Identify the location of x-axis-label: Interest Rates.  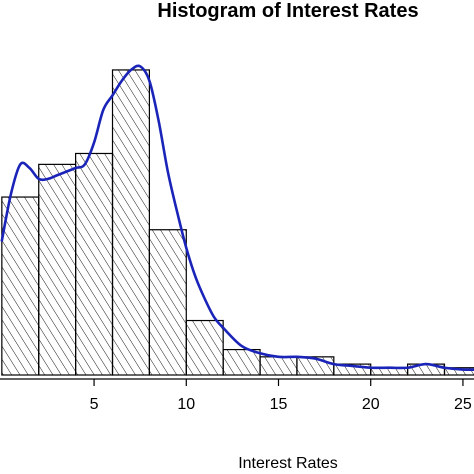
(288, 463).